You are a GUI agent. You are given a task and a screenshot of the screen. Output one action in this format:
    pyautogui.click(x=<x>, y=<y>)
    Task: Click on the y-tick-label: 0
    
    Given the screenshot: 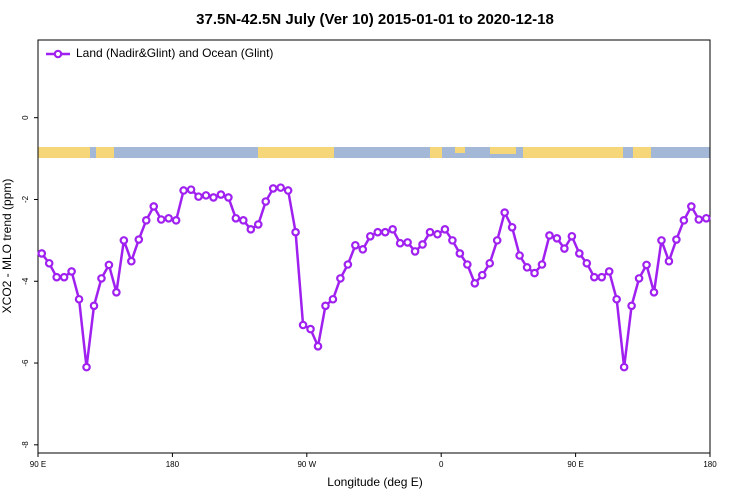 What is the action you would take?
    pyautogui.click(x=25, y=117)
    